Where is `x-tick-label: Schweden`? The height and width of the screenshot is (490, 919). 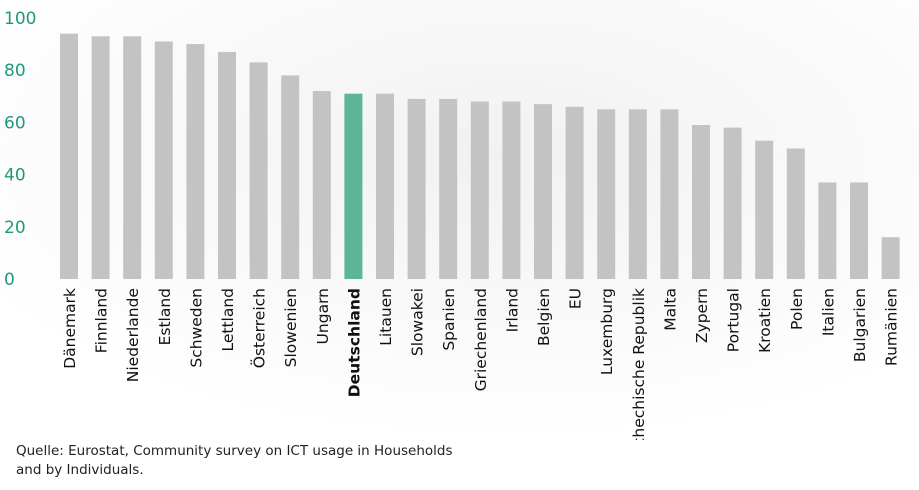 x-tick-label: Schweden is located at coordinates (196, 328).